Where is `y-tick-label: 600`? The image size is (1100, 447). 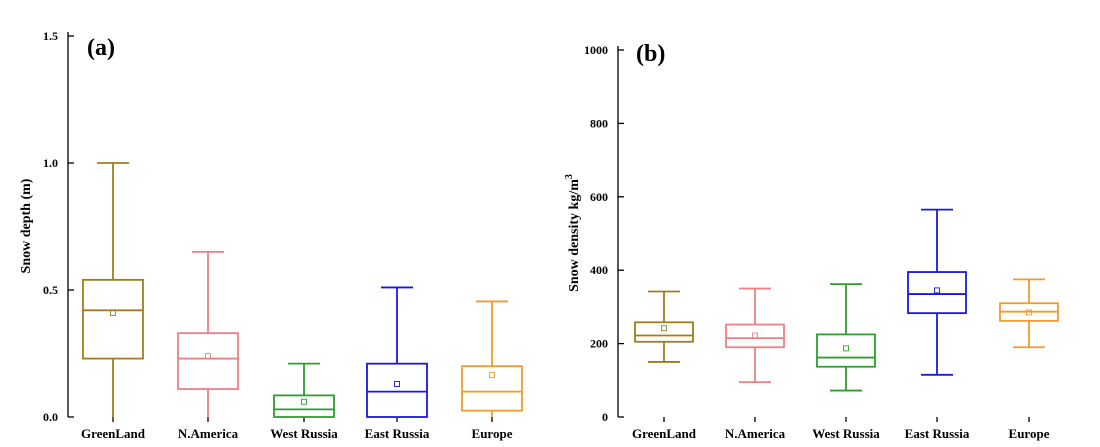
y-tick-label: 600 is located at coordinates (599, 197).